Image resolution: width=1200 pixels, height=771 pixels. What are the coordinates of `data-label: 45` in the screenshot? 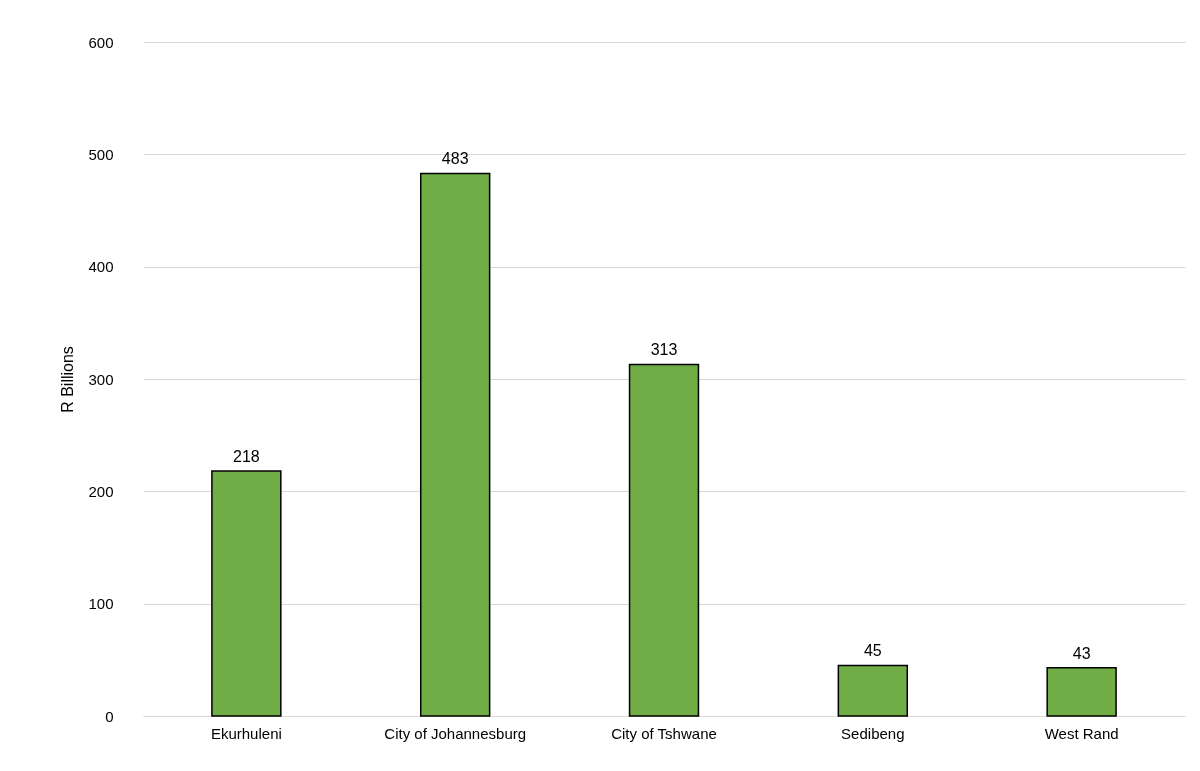 It's located at (872, 651).